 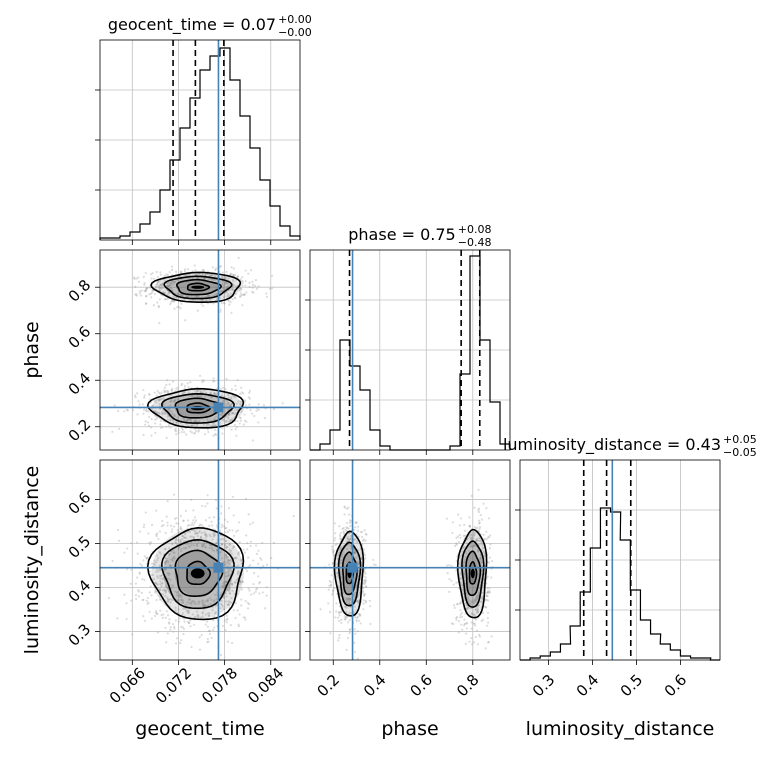 I want to click on title-sub-luminosity_distance: −0.05, so click(x=740, y=452).